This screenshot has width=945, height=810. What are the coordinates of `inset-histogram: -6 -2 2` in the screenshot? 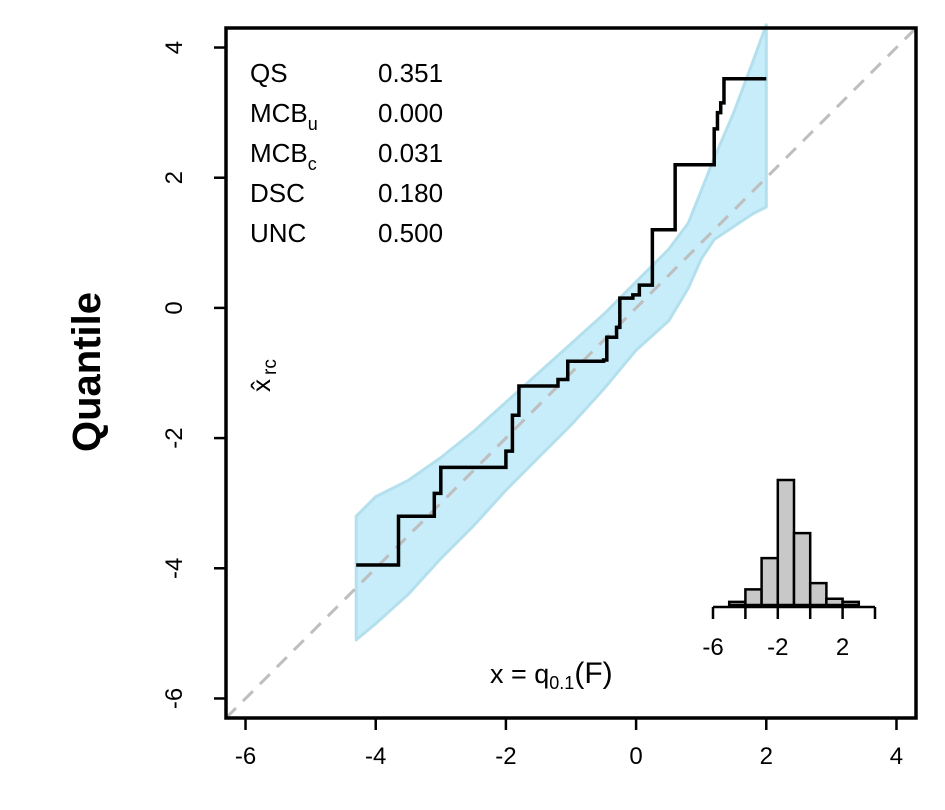 It's located at (789, 569).